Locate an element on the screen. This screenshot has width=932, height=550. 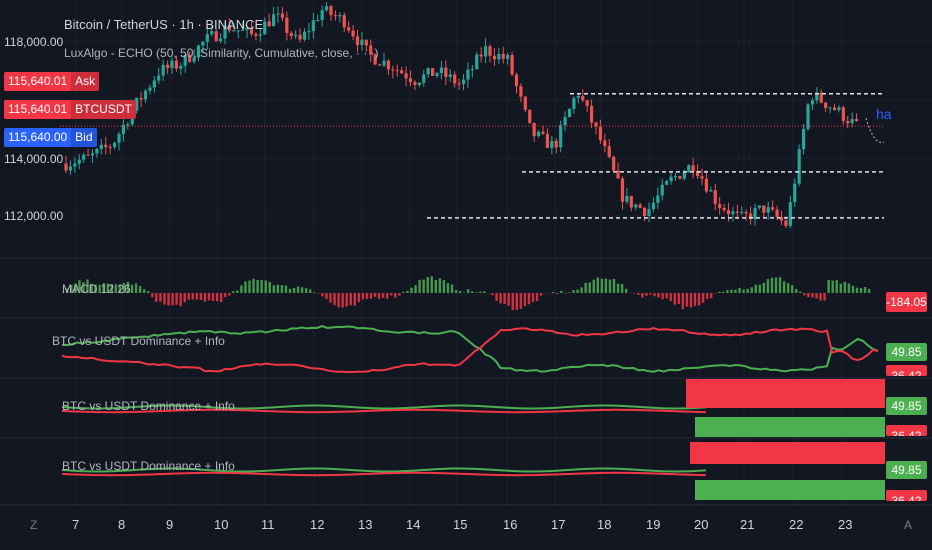
last-price-name: BTCUSDT is located at coordinates (103, 109).